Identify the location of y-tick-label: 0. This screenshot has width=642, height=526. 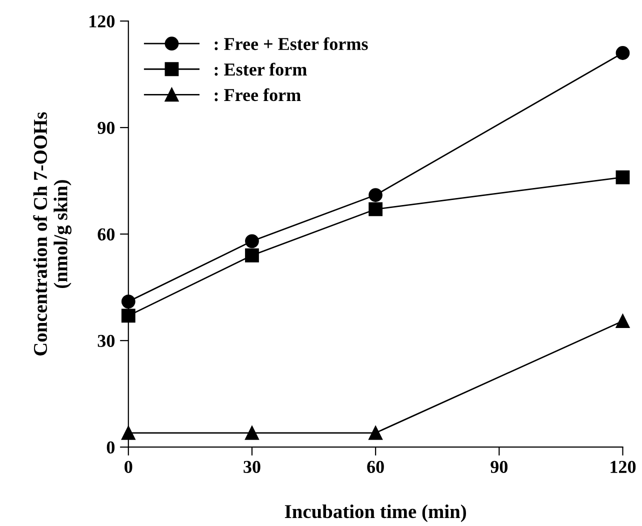
(110, 447).